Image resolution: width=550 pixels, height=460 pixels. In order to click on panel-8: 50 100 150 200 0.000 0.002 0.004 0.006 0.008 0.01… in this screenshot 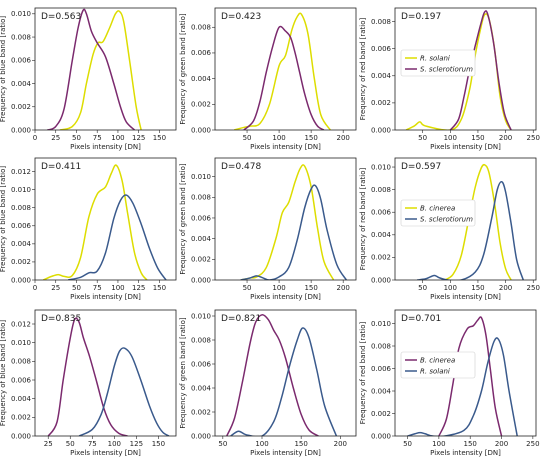, I will do `click(268, 383)`.